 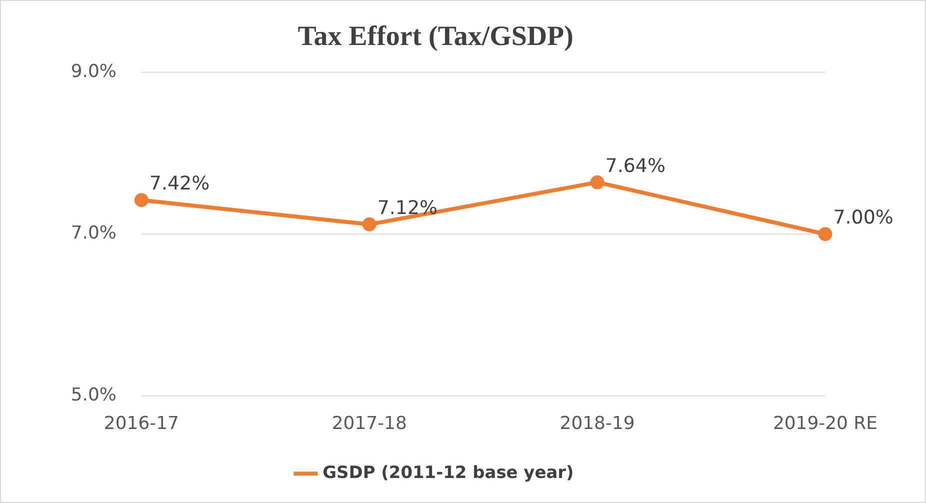 I want to click on legend-label: GSDP (2011-12 base year), so click(x=448, y=472).